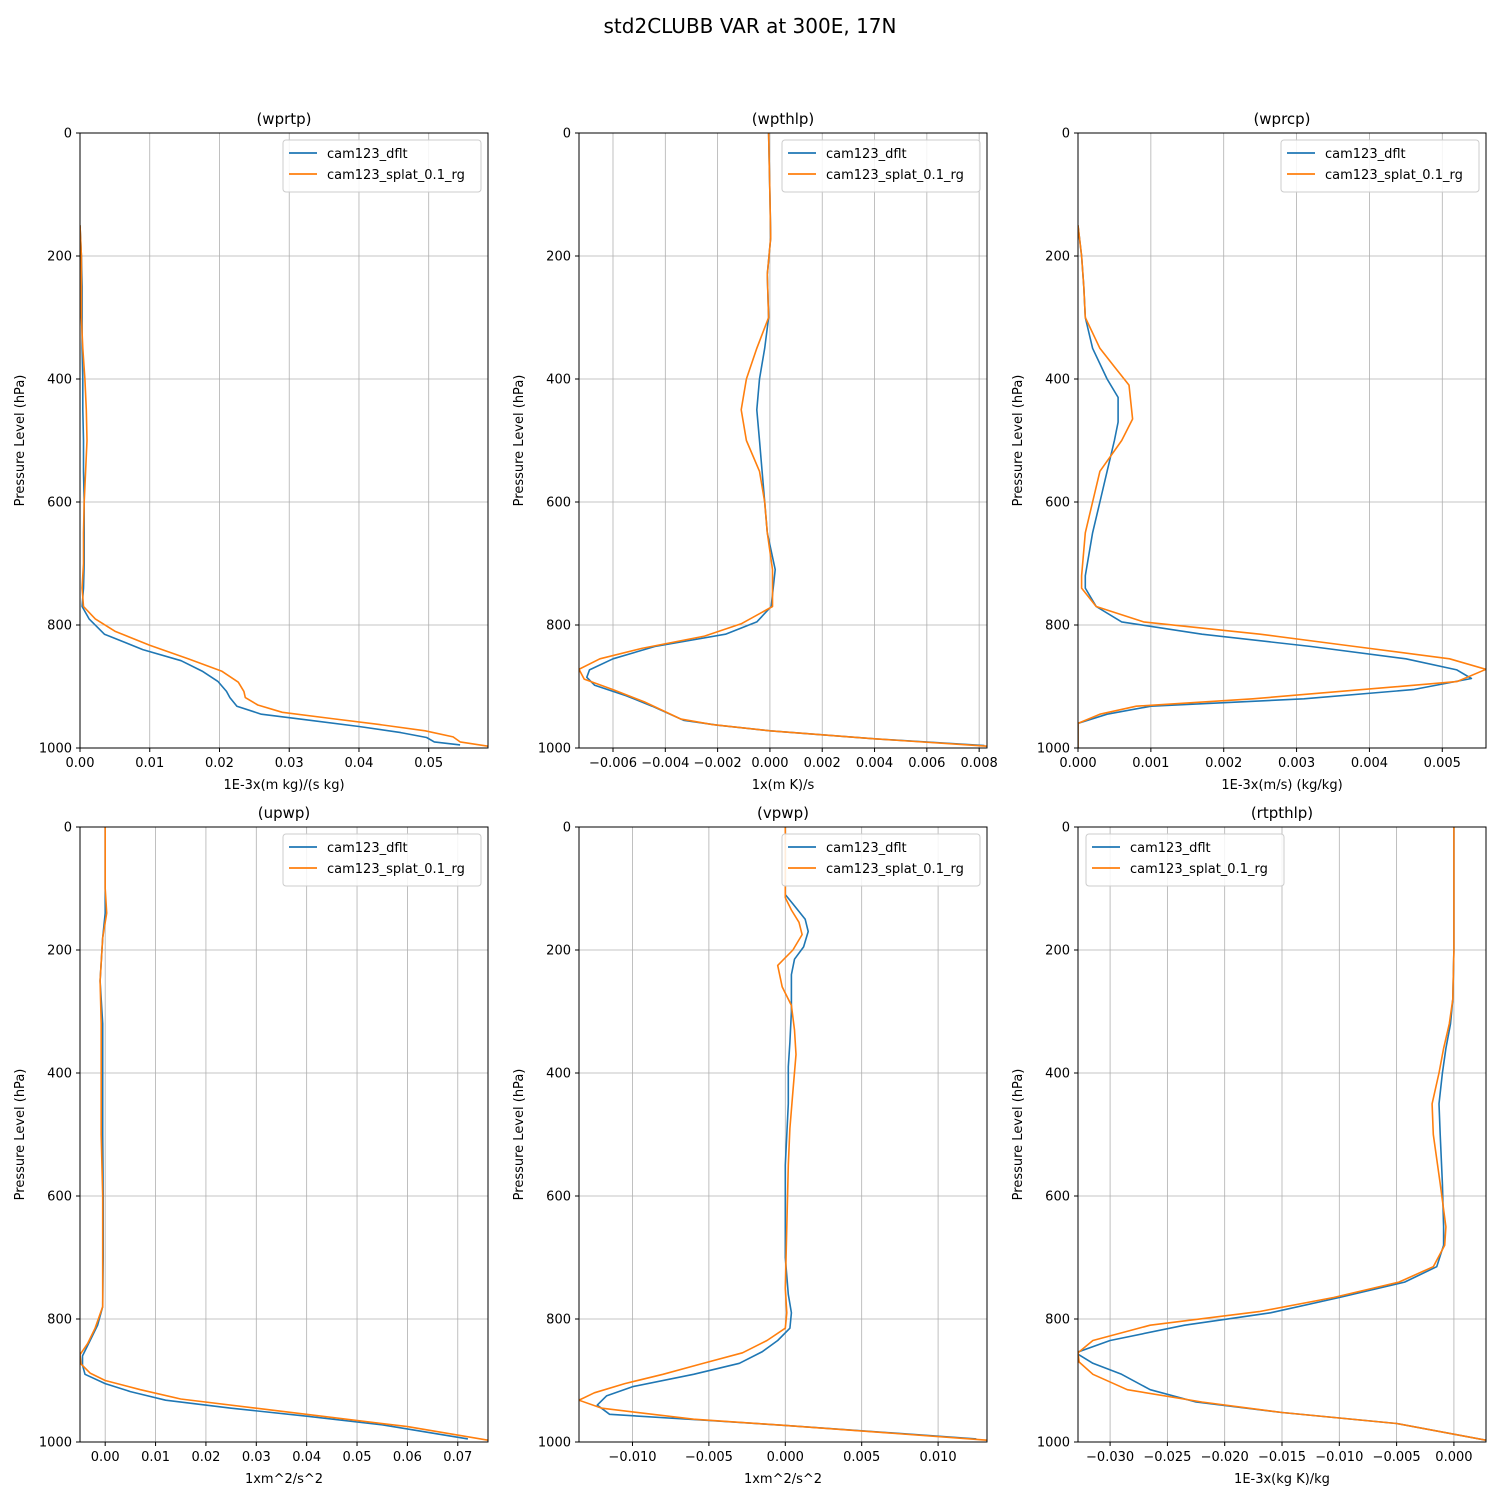 The width and height of the screenshot is (1500, 1500). What do you see at coordinates (613, 763) in the screenshot?
I see `x-tick-label: −0.006` at bounding box center [613, 763].